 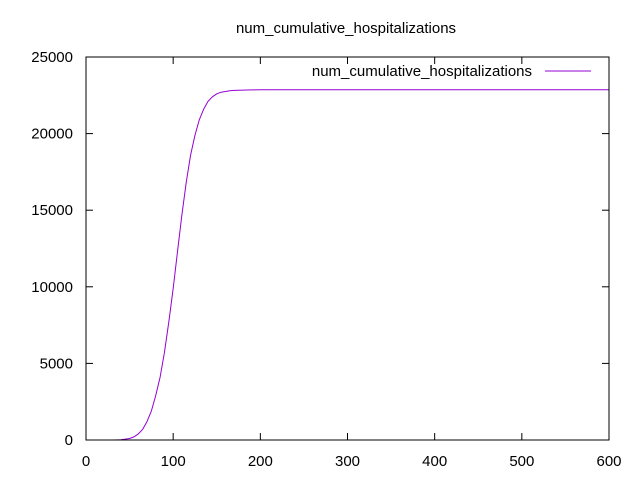 What do you see at coordinates (346, 28) in the screenshot?
I see `chart-title: num_cumulative_hospitalizations` at bounding box center [346, 28].